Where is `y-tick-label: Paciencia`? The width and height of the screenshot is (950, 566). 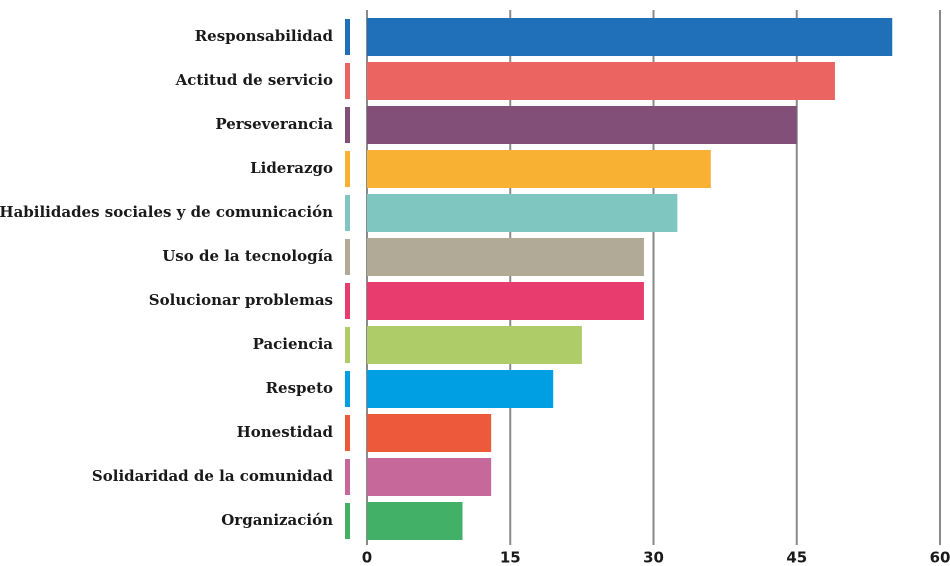
y-tick-label: Paciencia is located at coordinates (293, 344).